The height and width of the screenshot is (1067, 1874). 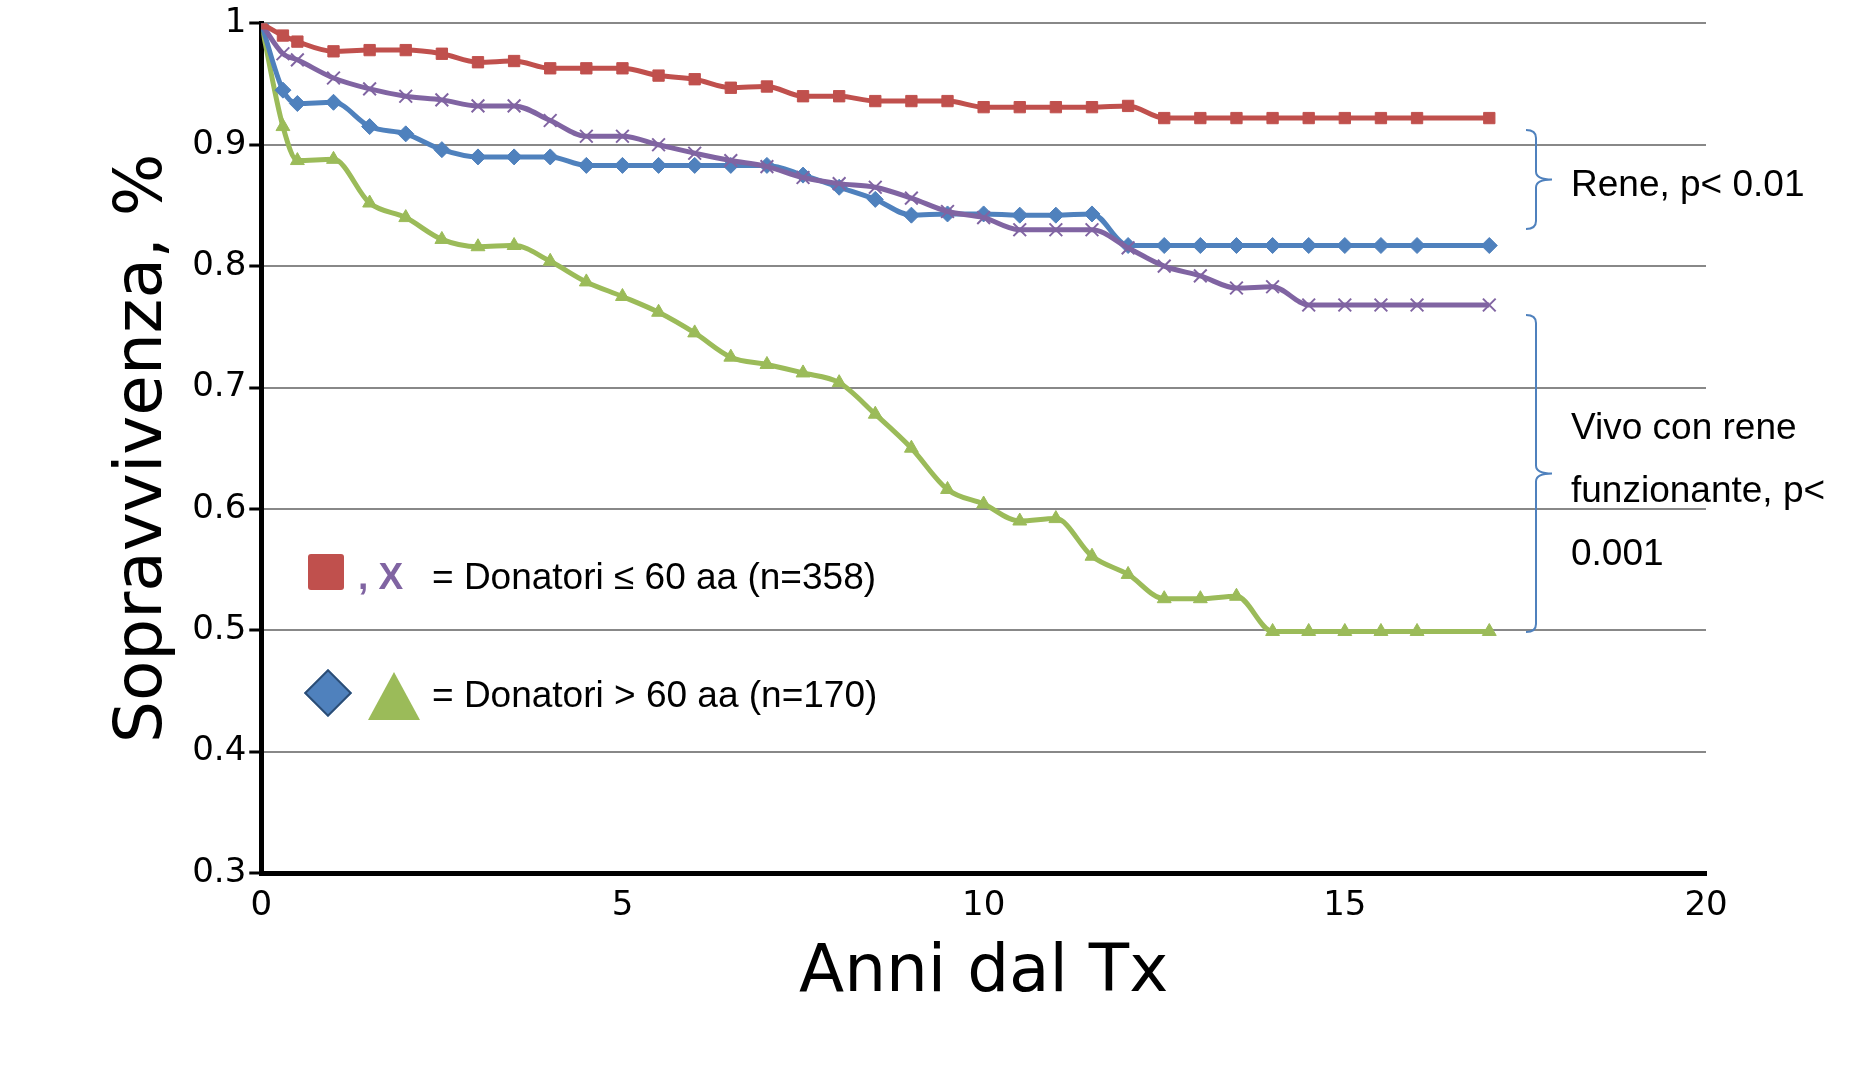 I want to click on x-tick-label: 0, so click(x=261, y=903).